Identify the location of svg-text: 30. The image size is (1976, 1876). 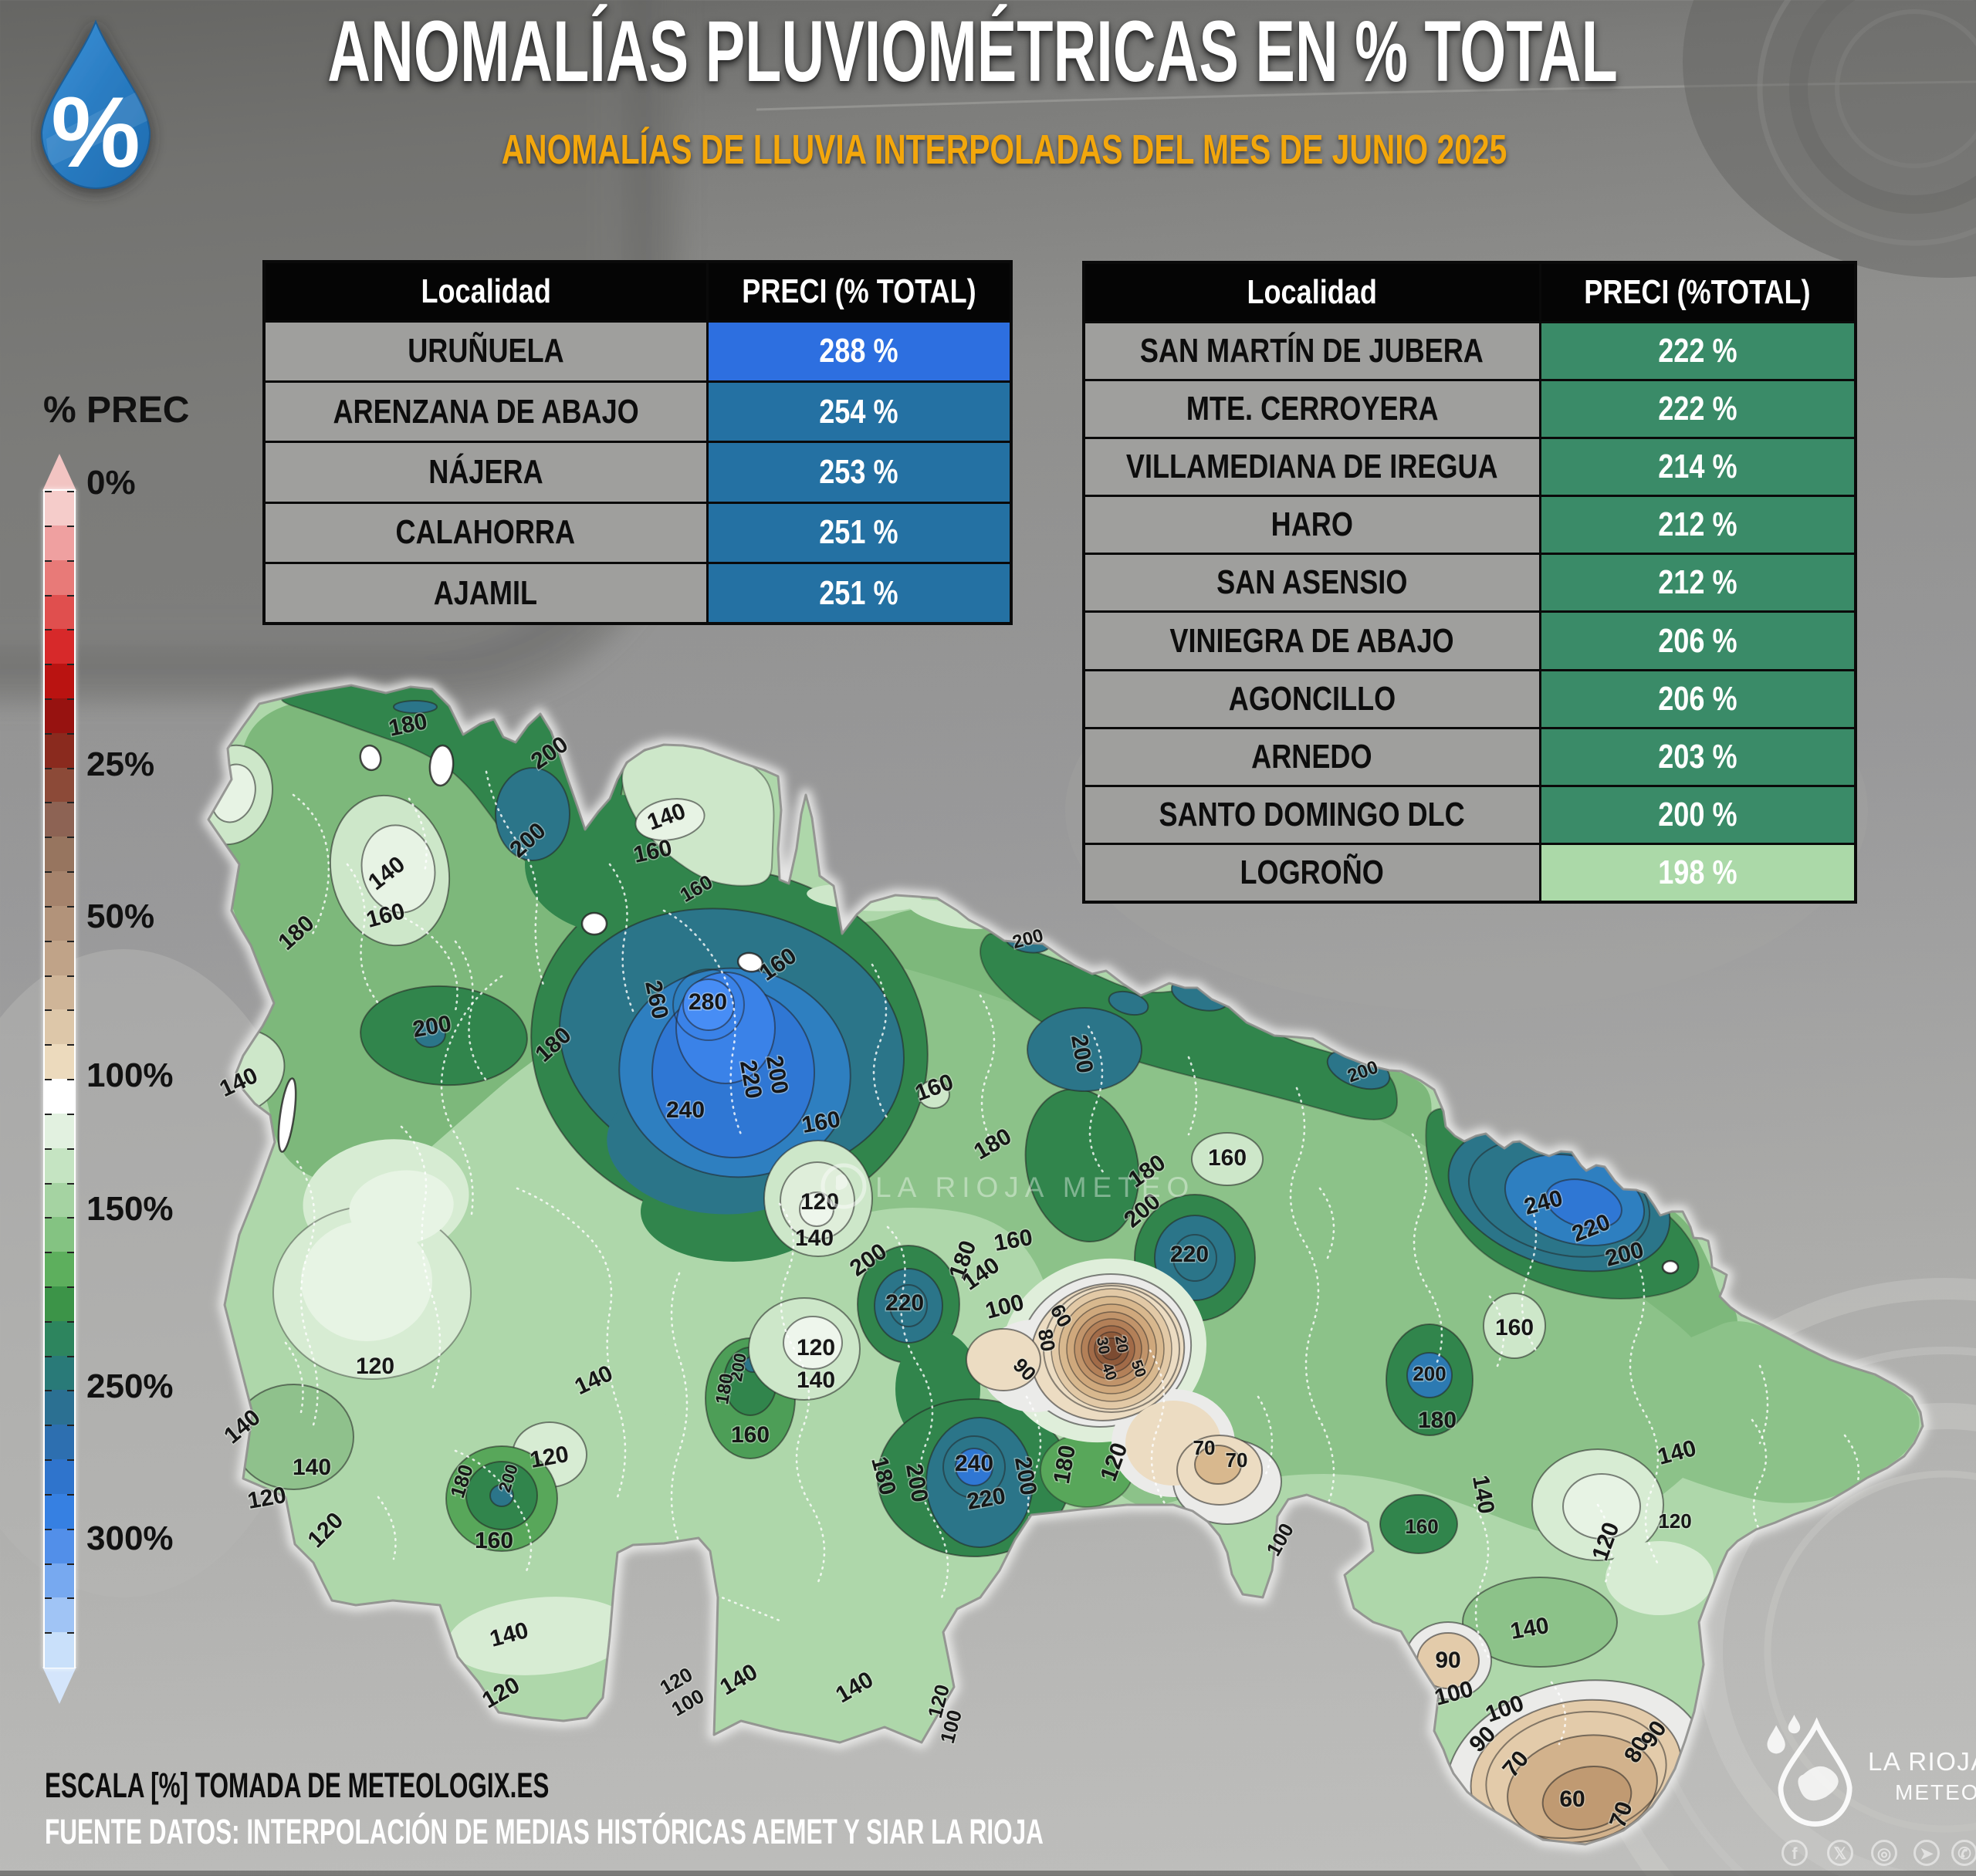
(1103, 1346).